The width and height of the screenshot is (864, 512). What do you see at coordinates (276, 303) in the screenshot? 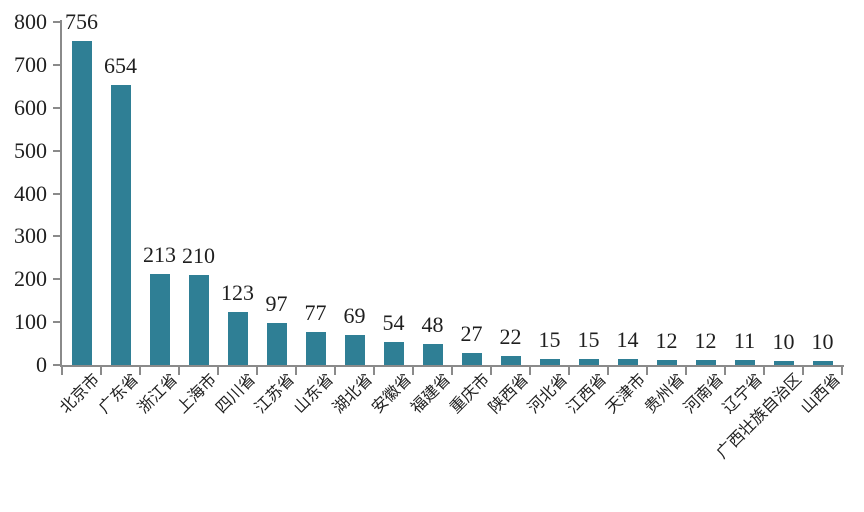
I see `bar-value-label: 97` at bounding box center [276, 303].